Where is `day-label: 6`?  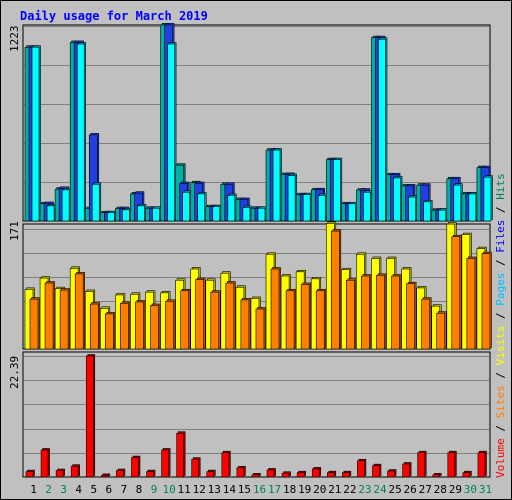 day-label: 6 is located at coordinates (109, 489).